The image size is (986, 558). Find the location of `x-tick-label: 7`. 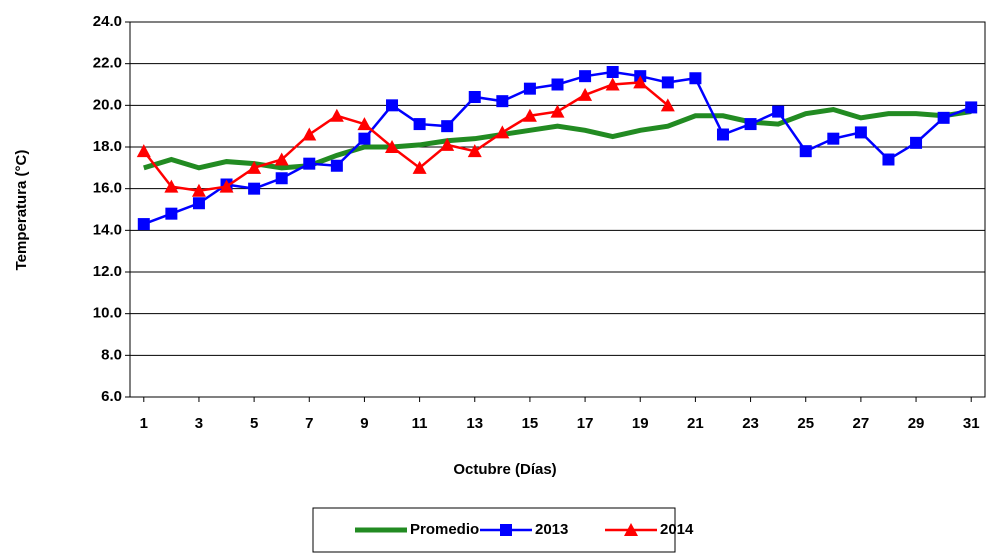

x-tick-label: 7 is located at coordinates (309, 423).